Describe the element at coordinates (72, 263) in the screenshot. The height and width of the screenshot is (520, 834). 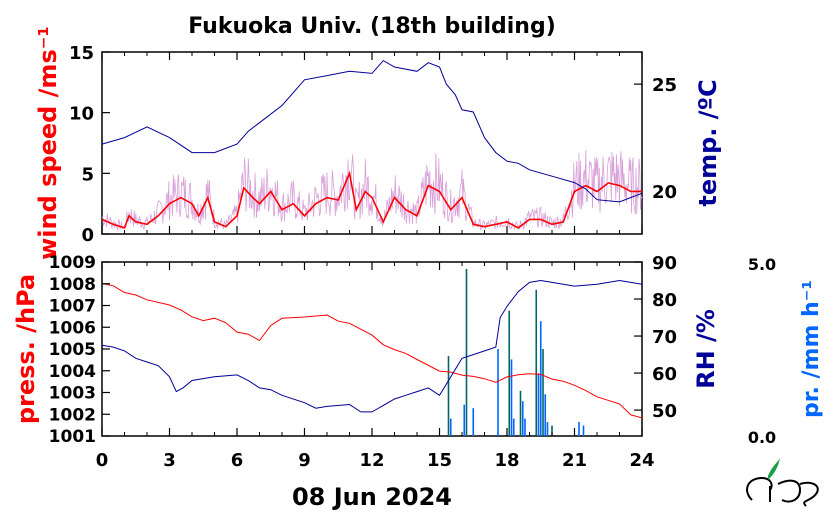
I see `press-tick-label: 1009` at that location.